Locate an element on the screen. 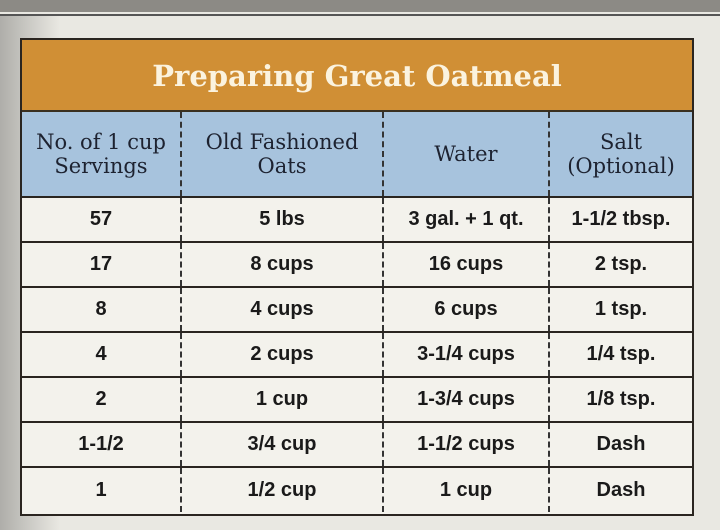 The width and height of the screenshot is (720, 530). table-row: 17 8 cups 16 cups 2 tsp. is located at coordinates (357, 265).